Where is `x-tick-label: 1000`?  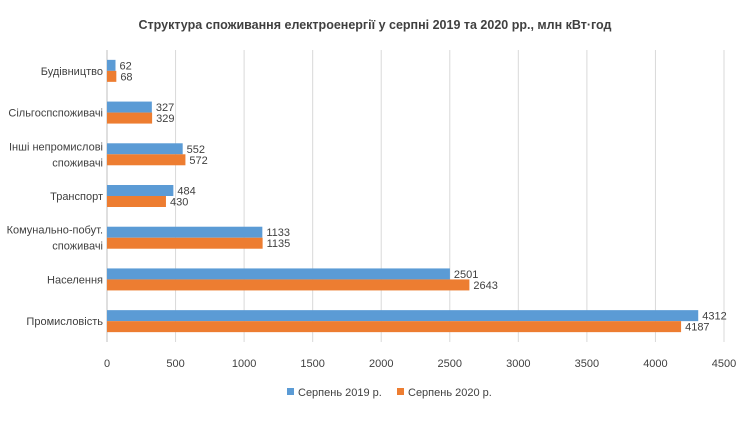
x-tick-label: 1000 is located at coordinates (244, 364).